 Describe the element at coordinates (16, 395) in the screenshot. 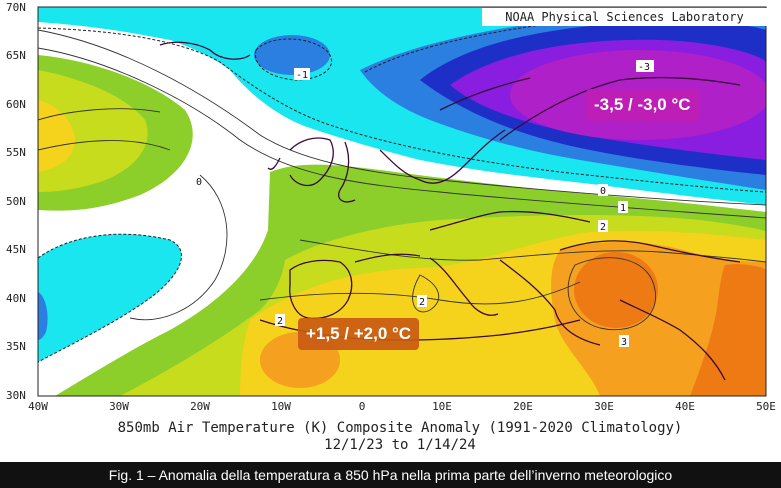

I see `lat-label: 30N` at that location.